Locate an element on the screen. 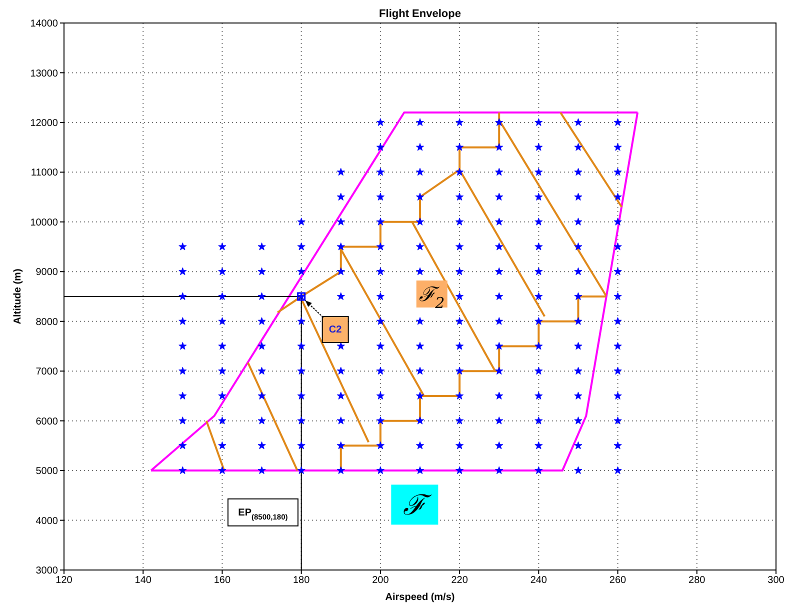 Image resolution: width=798 pixels, height=612 pixels. y-tick-label: 5000 is located at coordinates (47, 472).